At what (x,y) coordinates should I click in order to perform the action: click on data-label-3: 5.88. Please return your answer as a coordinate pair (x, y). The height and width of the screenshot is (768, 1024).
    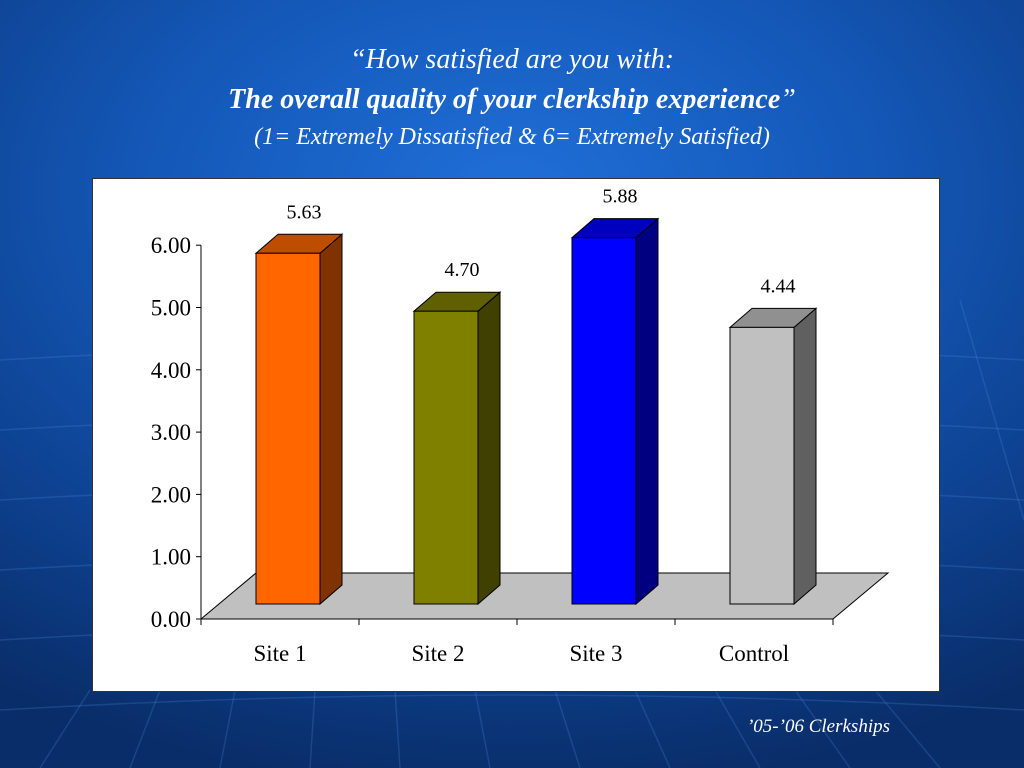
    Looking at the image, I should click on (620, 197).